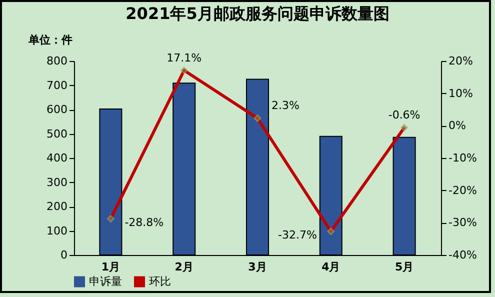 This screenshot has width=495, height=297. I want to click on y2-tick-label: -30%, so click(462, 223).